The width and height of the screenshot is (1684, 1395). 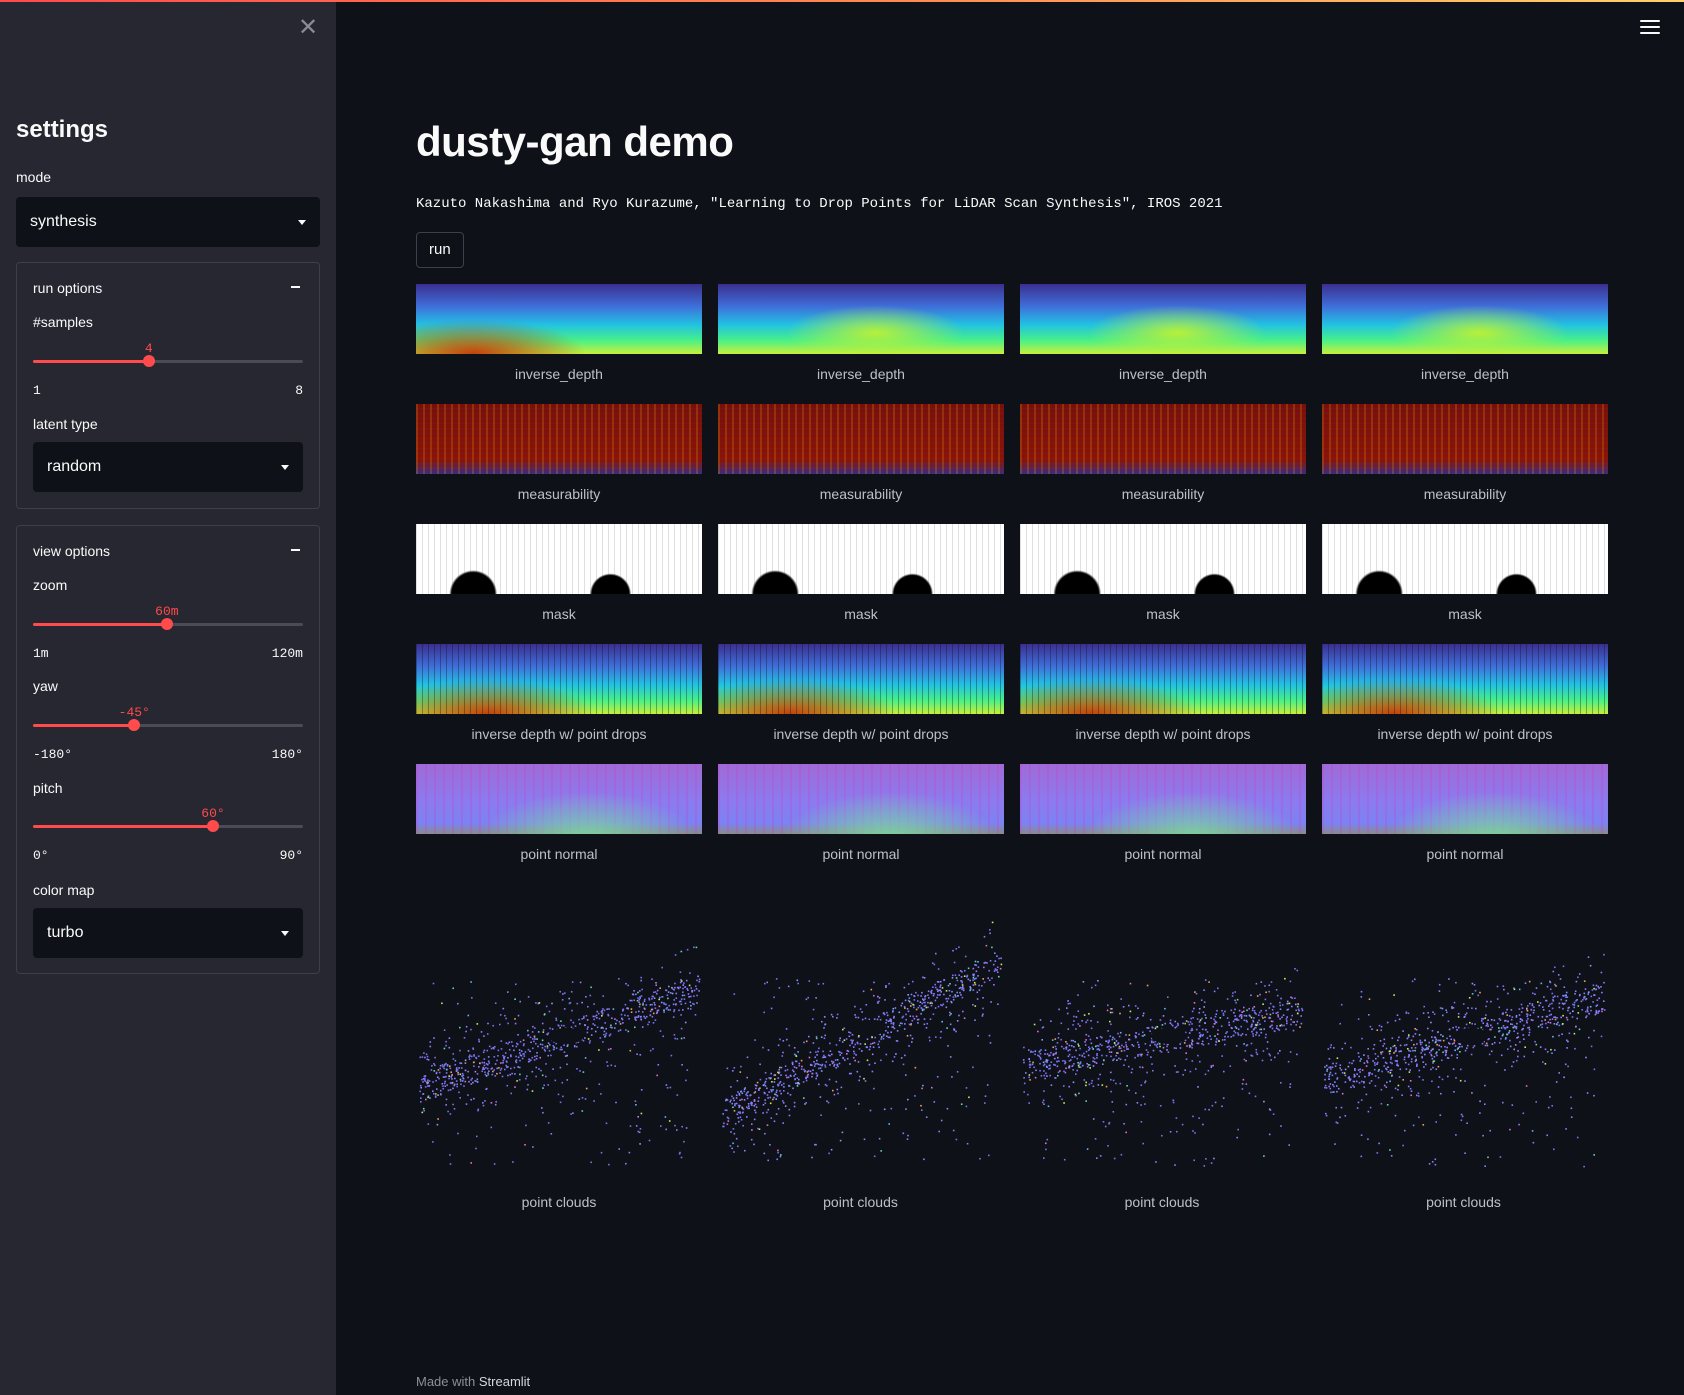 I want to click on run-button: run, so click(x=440, y=250).